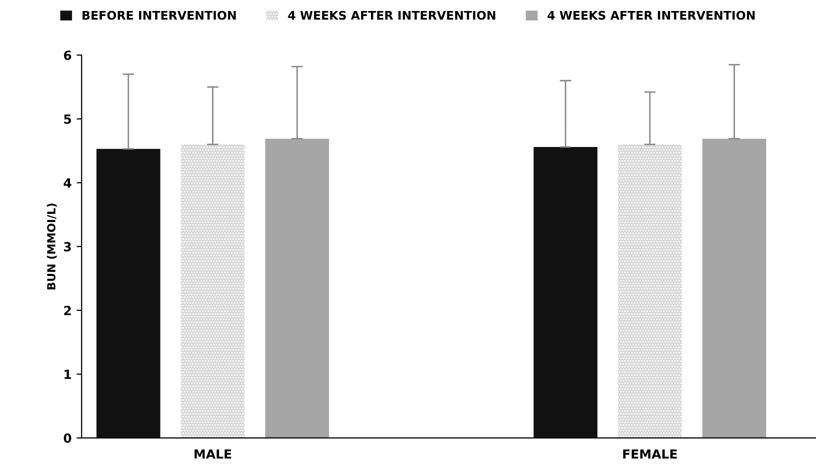 This screenshot has height=475, width=816. What do you see at coordinates (159, 15) in the screenshot?
I see `legend-label: BEFORE INTERVENTION` at bounding box center [159, 15].